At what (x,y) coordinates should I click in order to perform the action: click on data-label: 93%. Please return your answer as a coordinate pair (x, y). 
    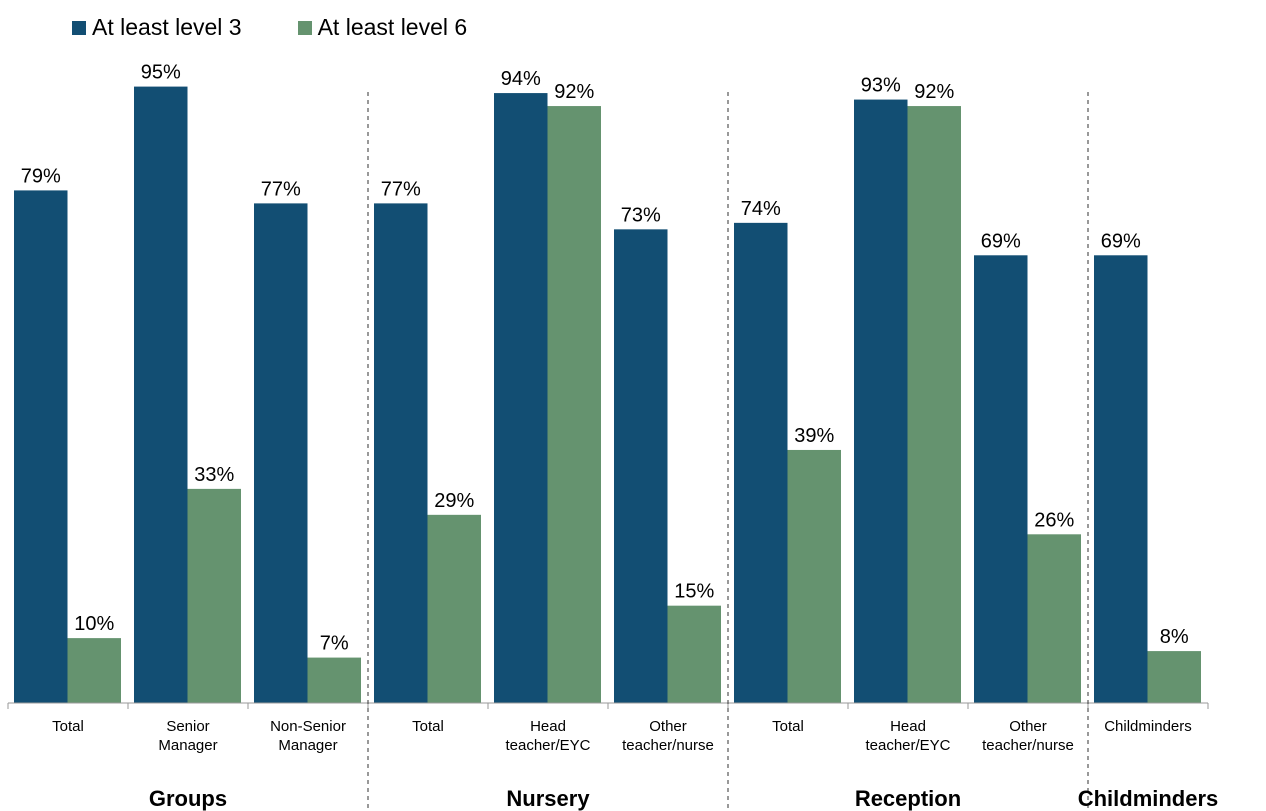
    Looking at the image, I should click on (881, 86).